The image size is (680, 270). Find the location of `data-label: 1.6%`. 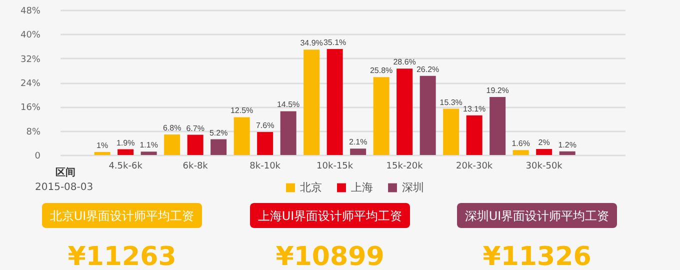

data-label: 1.6% is located at coordinates (521, 143).